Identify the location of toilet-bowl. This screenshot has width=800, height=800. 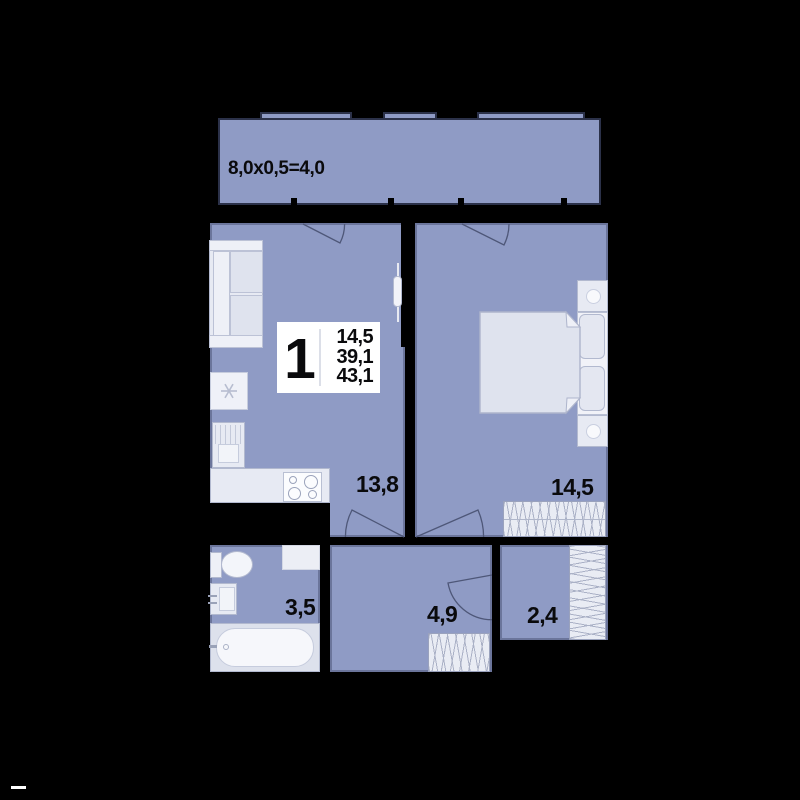
(237, 564).